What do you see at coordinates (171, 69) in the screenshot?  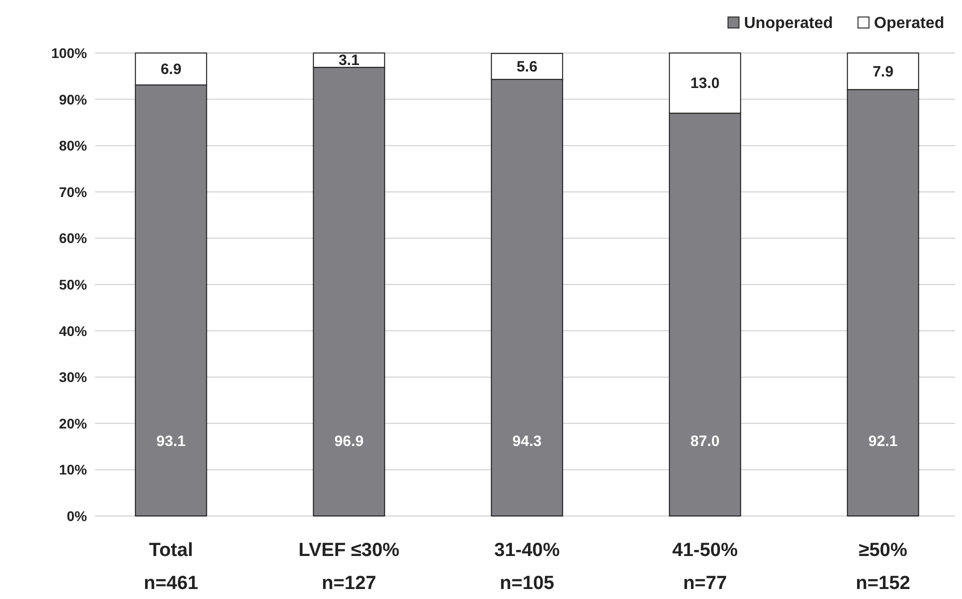 I see `data-label: 6.9` at bounding box center [171, 69].